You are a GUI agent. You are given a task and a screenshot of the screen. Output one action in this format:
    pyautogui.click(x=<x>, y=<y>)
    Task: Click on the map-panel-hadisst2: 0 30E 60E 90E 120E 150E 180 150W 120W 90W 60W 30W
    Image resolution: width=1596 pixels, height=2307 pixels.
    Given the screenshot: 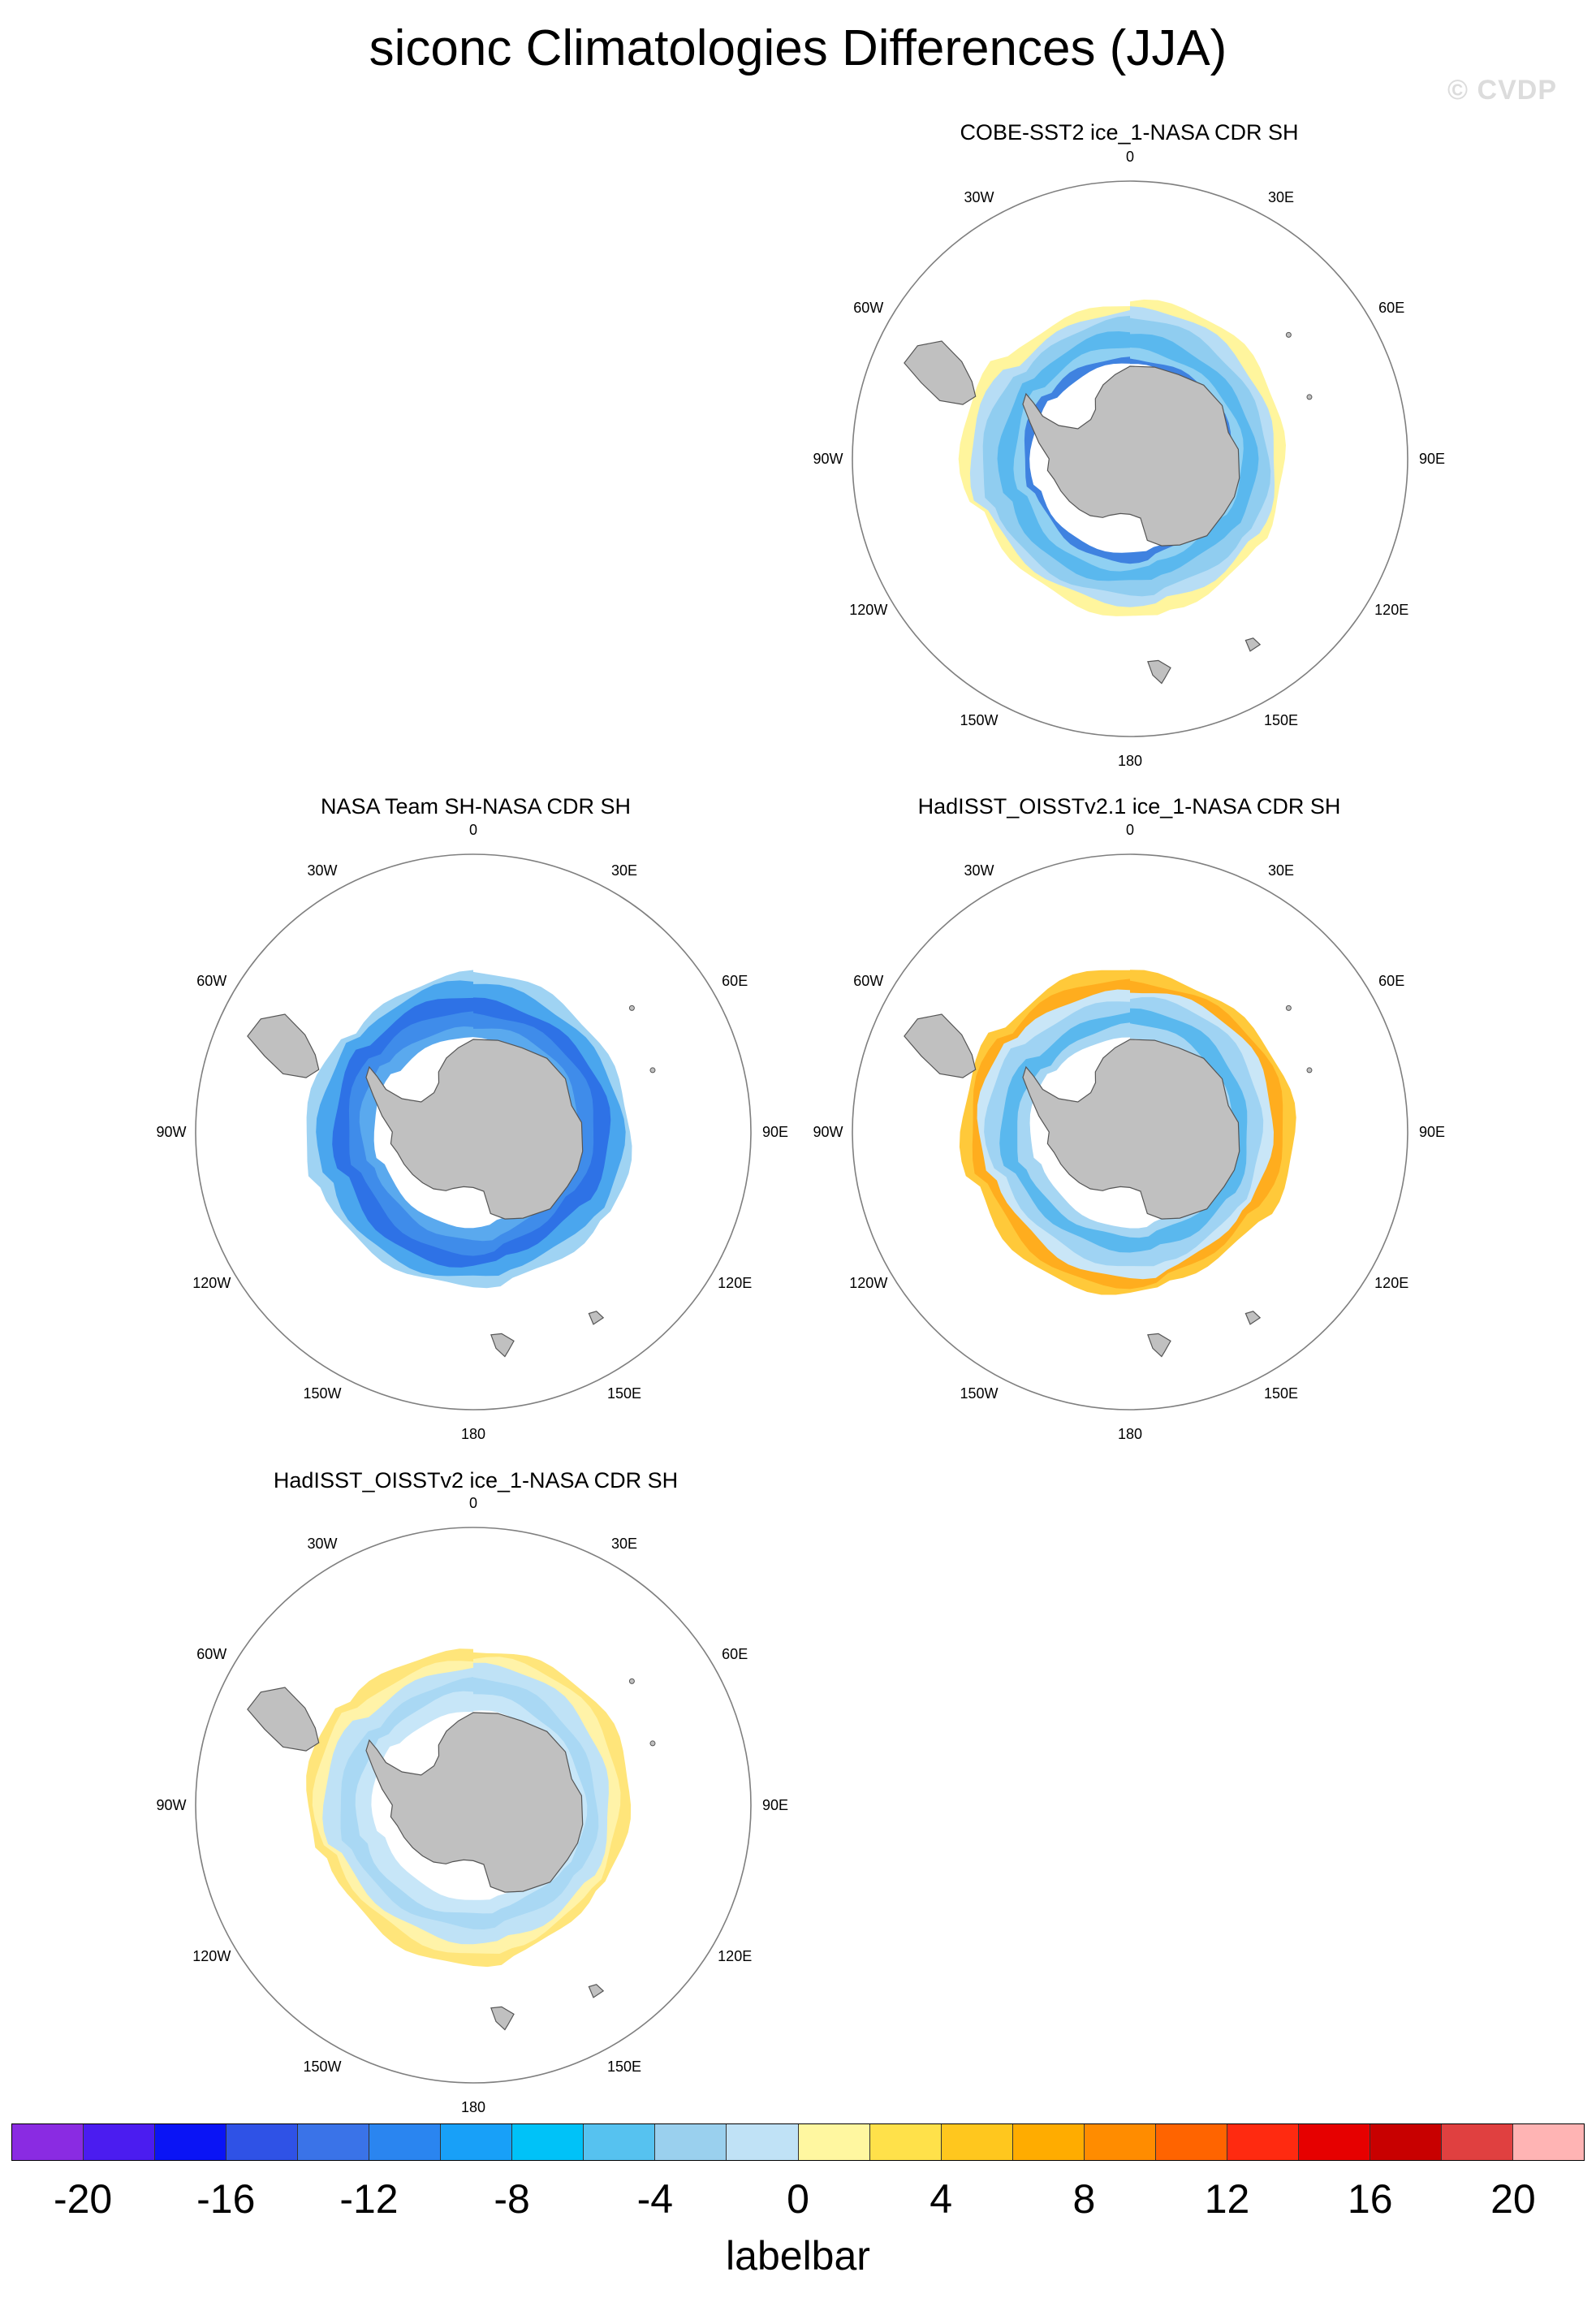 What is the action you would take?
    pyautogui.click(x=472, y=1805)
    